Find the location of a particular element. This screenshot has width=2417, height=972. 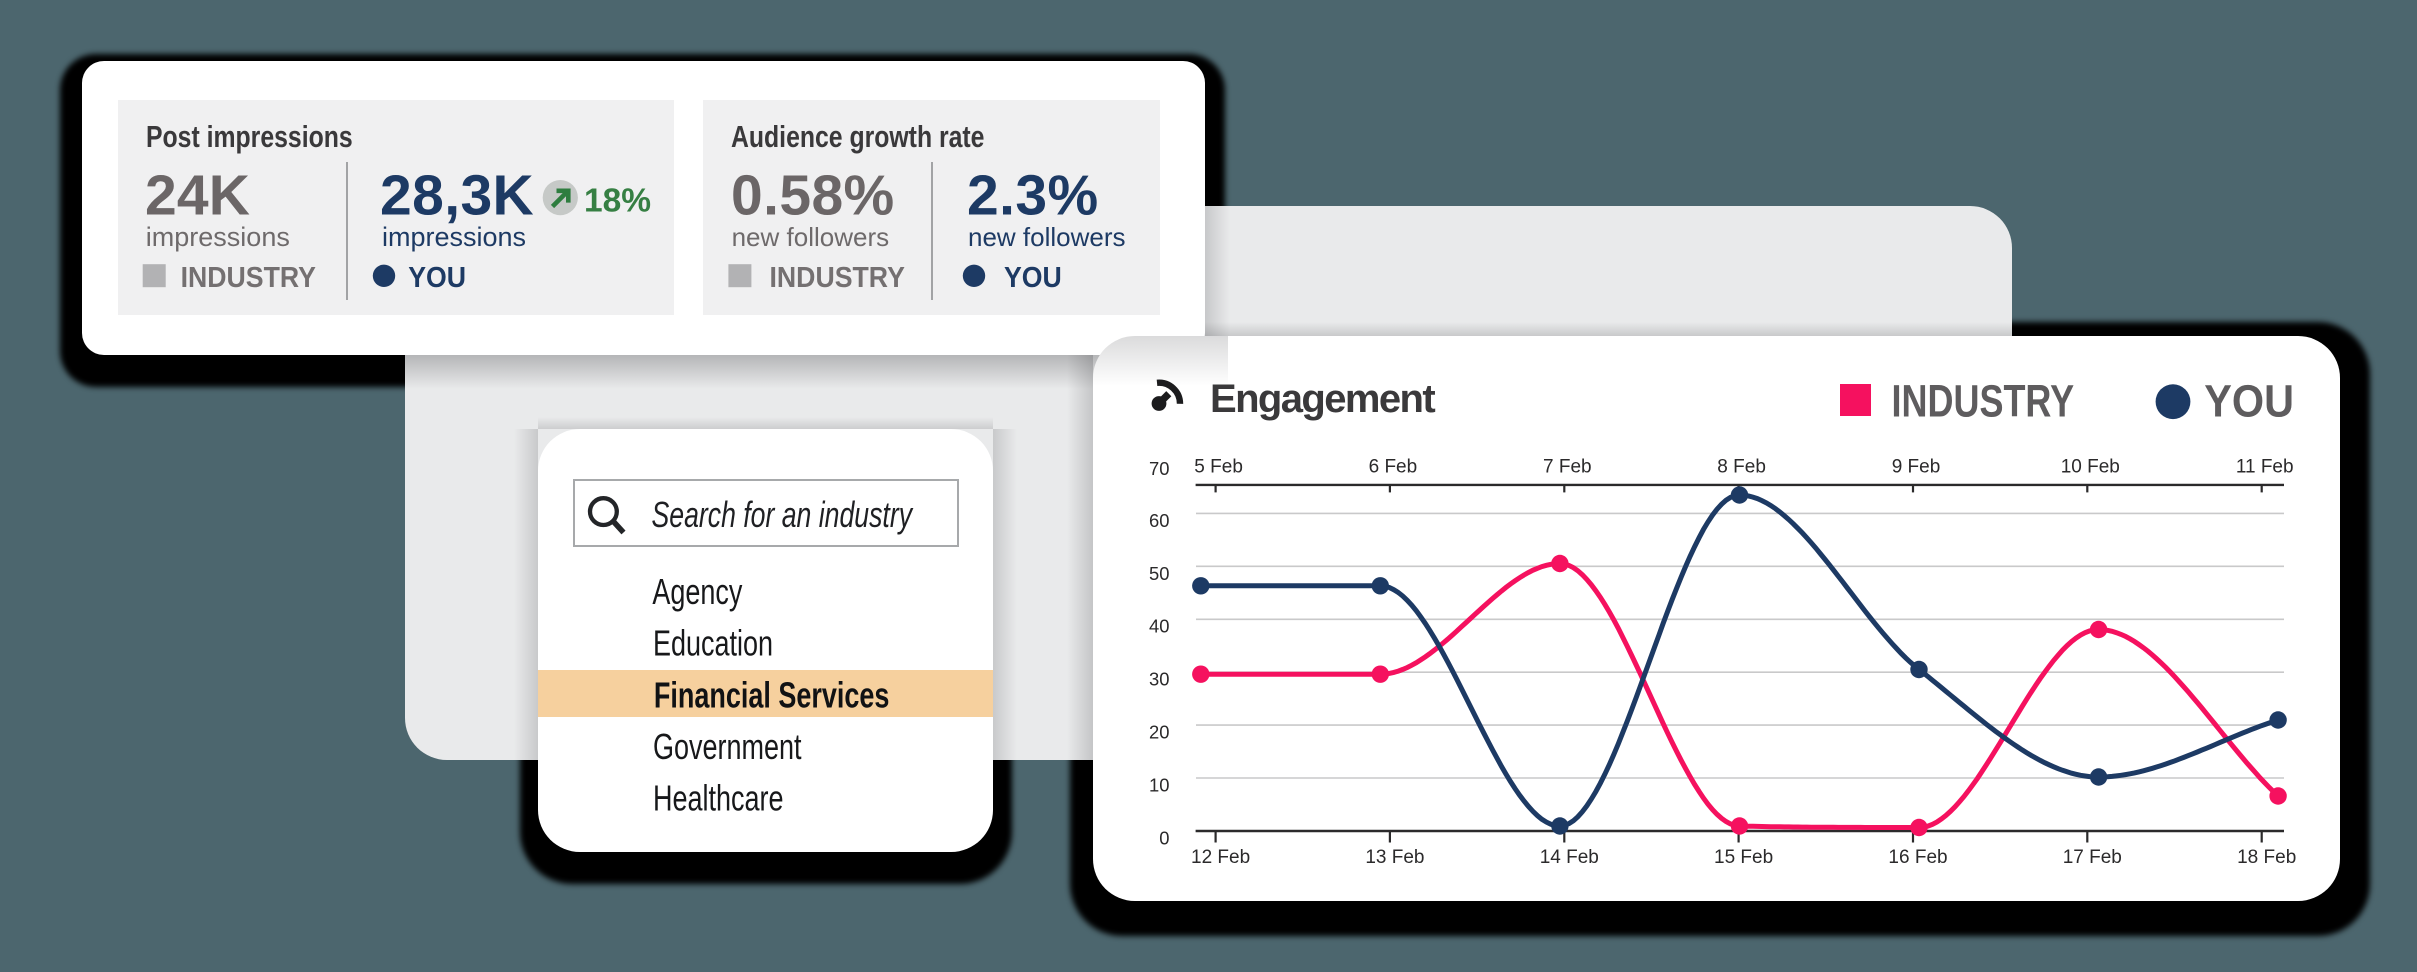

svg-text: 7 Feb is located at coordinates (1567, 467).